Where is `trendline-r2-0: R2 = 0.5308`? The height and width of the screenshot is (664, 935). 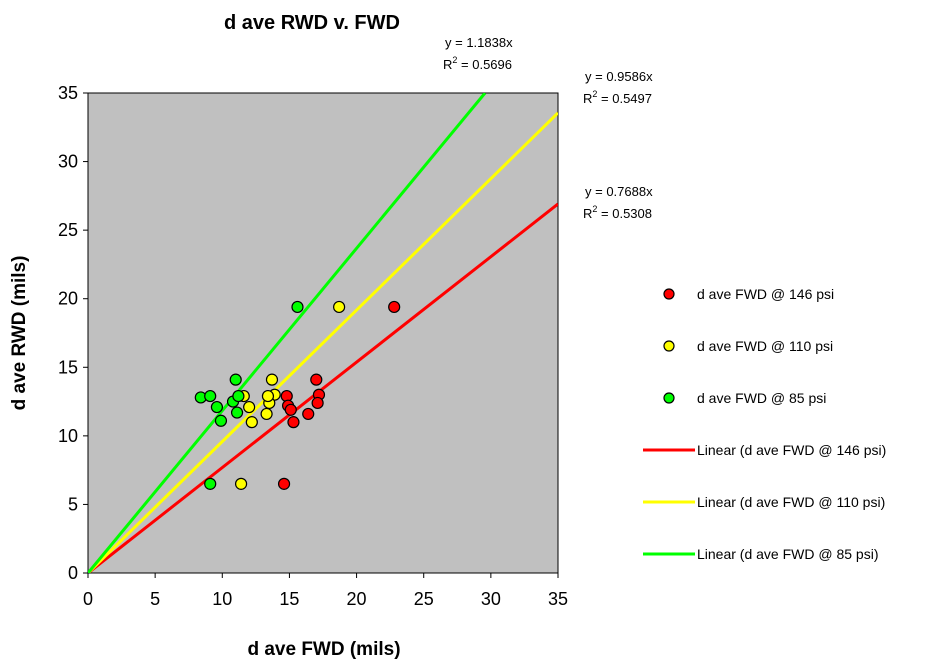 trendline-r2-0: R2 = 0.5308 is located at coordinates (617, 212).